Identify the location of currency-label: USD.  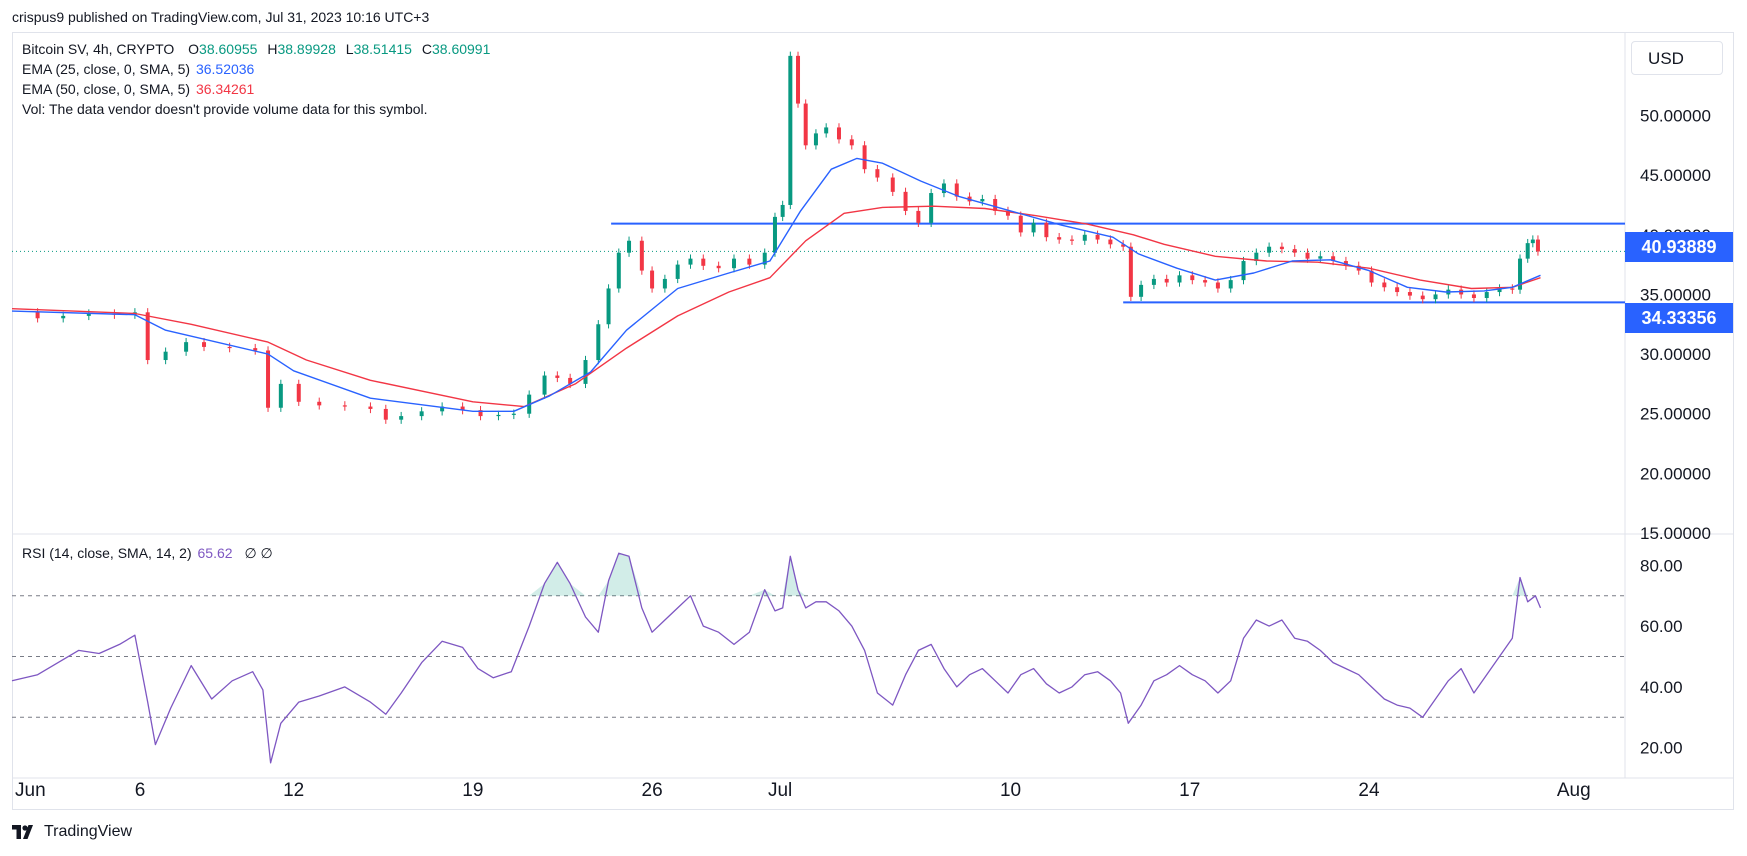
(1666, 58).